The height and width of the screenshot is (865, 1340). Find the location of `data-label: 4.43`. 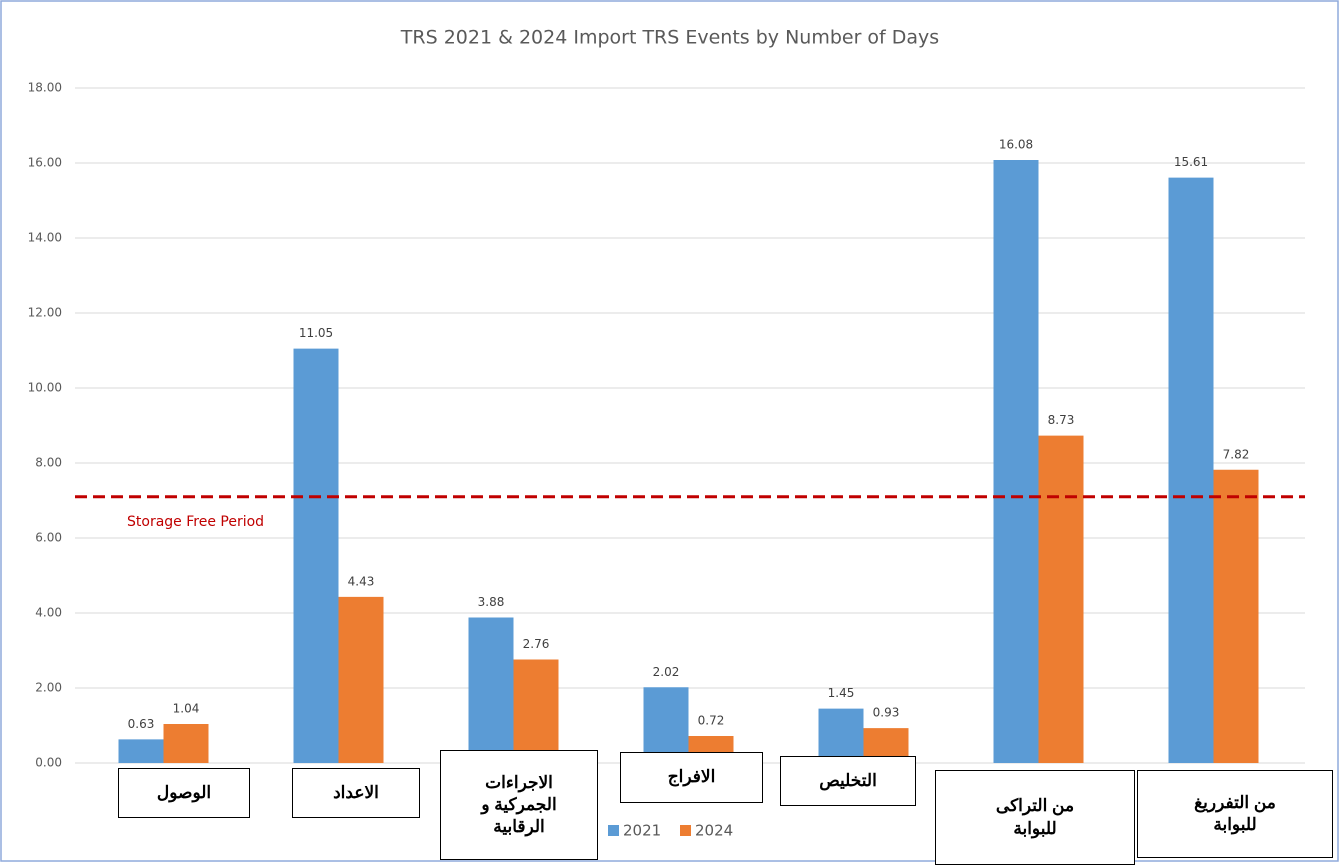

data-label: 4.43 is located at coordinates (361, 581).